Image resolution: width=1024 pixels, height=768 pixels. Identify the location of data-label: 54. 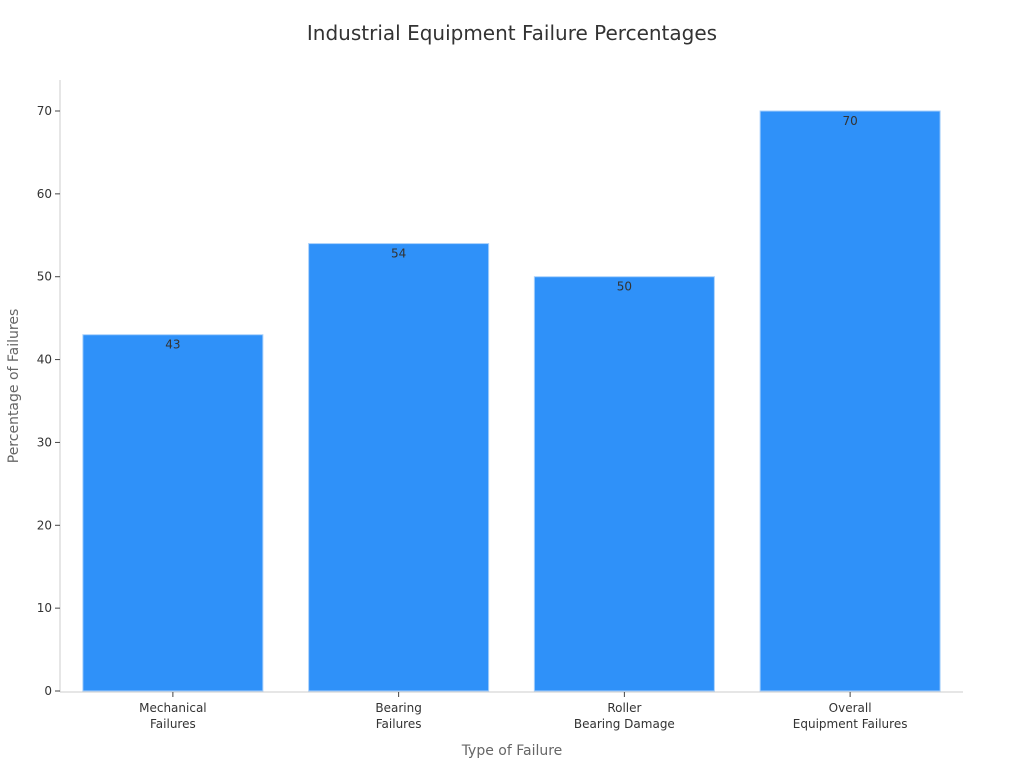
(398, 254).